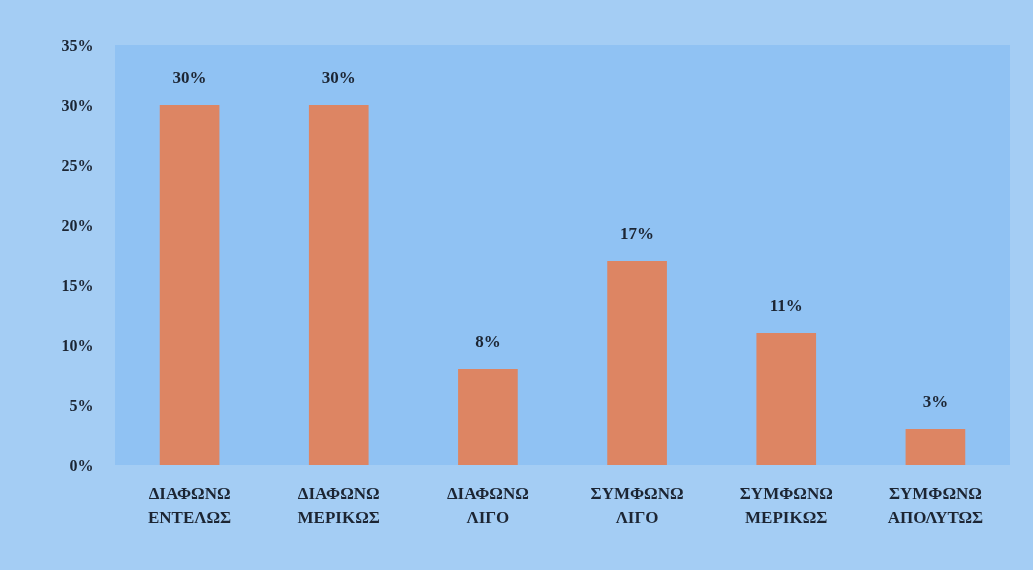 Image resolution: width=1033 pixels, height=570 pixels. Describe the element at coordinates (77, 285) in the screenshot. I see `y-tick-label: 15%` at that location.